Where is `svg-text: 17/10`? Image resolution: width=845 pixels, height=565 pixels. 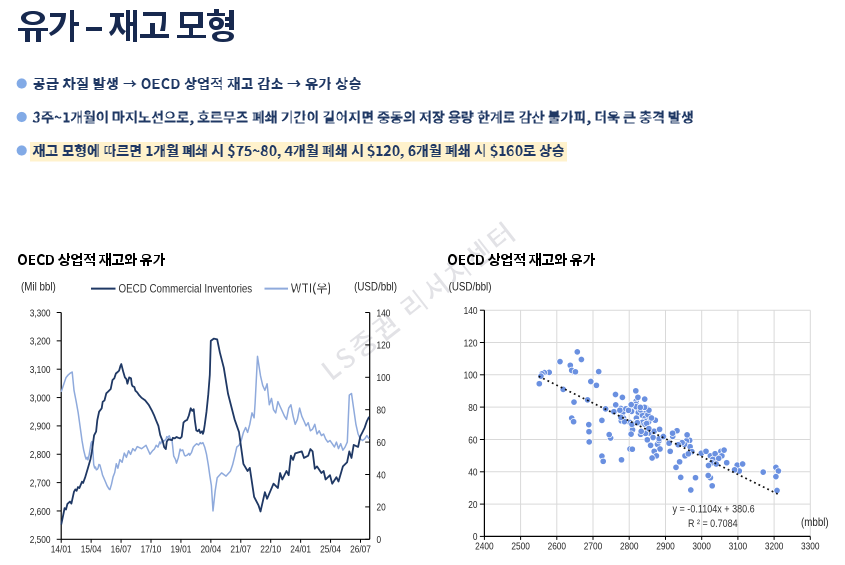 svg-text: 17/10 is located at coordinates (151, 550).